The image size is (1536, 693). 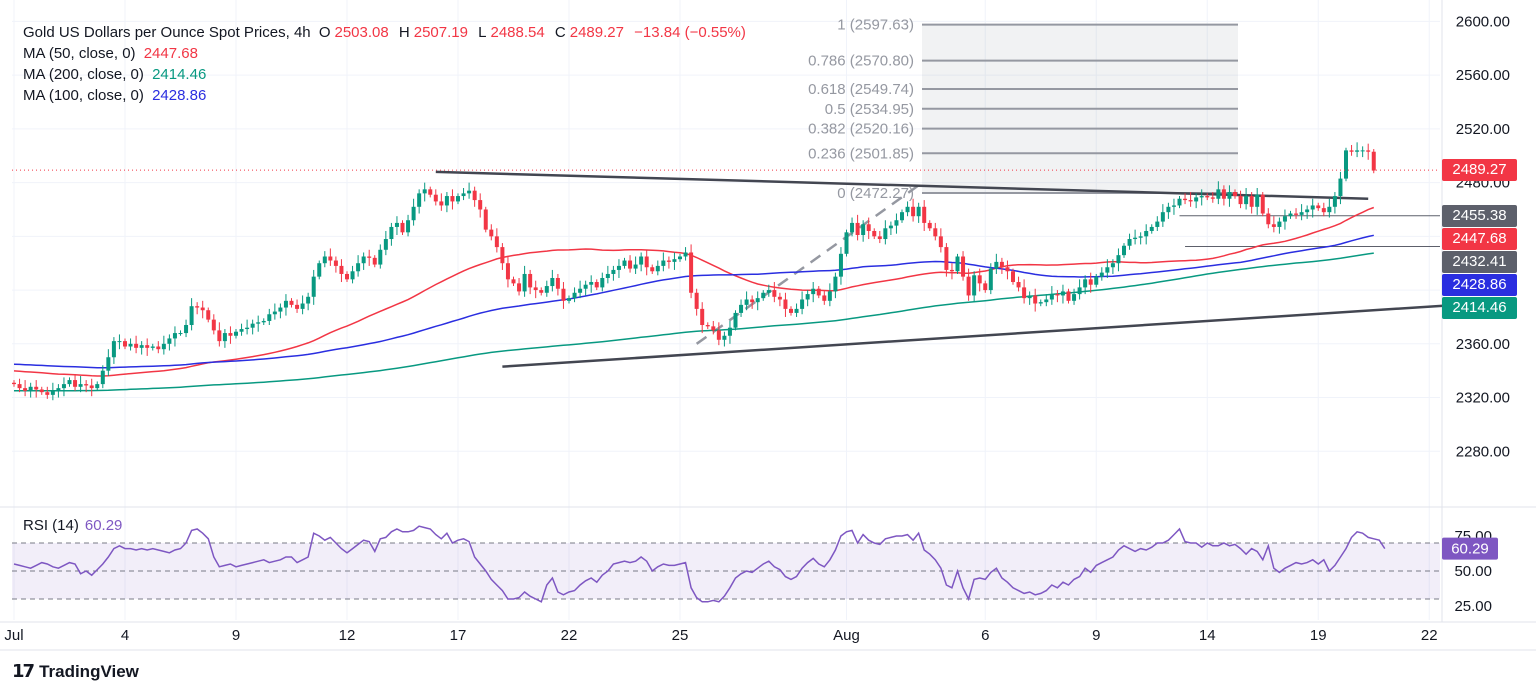 I want to click on ma100-value: 2428.86, so click(x=179, y=95).